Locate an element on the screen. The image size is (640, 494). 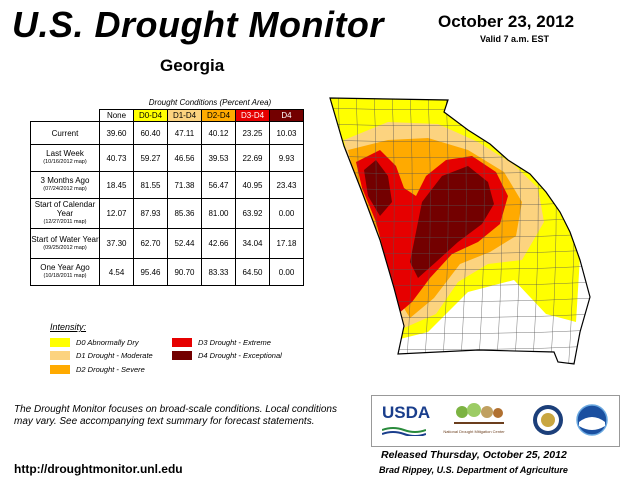
table-cell: 56.47 is located at coordinates (218, 185).